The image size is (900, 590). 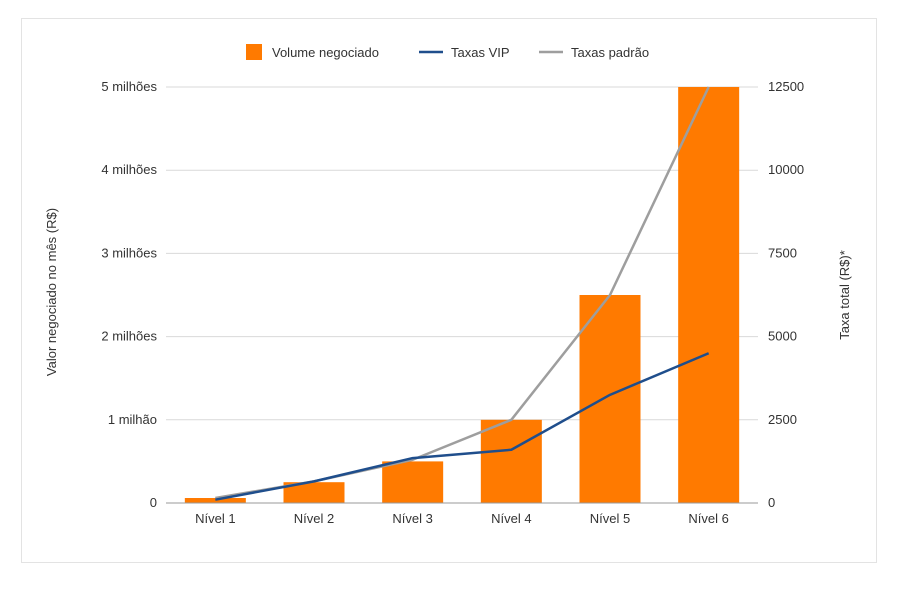 What do you see at coordinates (610, 52) in the screenshot?
I see `legend-label: Taxas padrão` at bounding box center [610, 52].